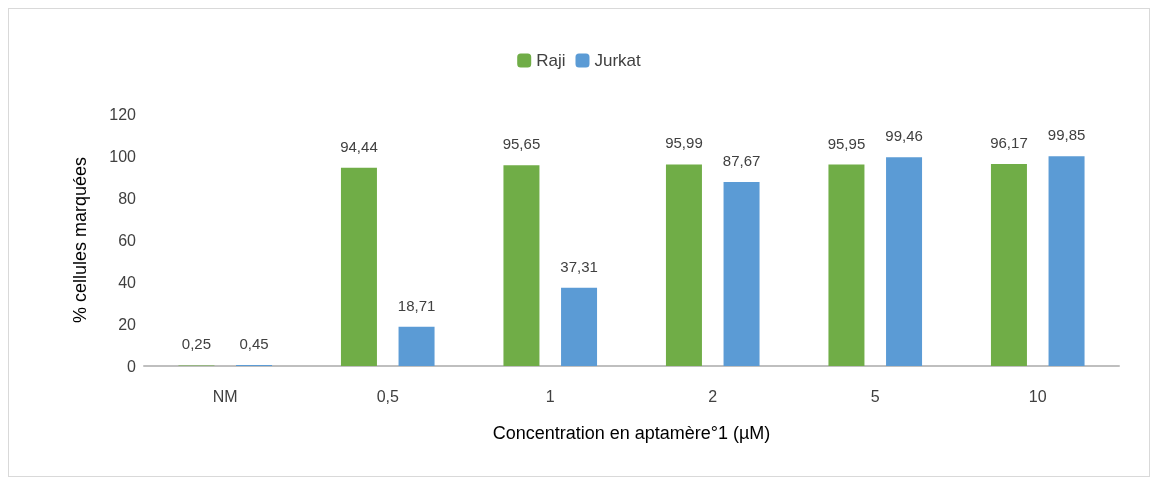  I want to click on data-label: 18,71, so click(416, 305).